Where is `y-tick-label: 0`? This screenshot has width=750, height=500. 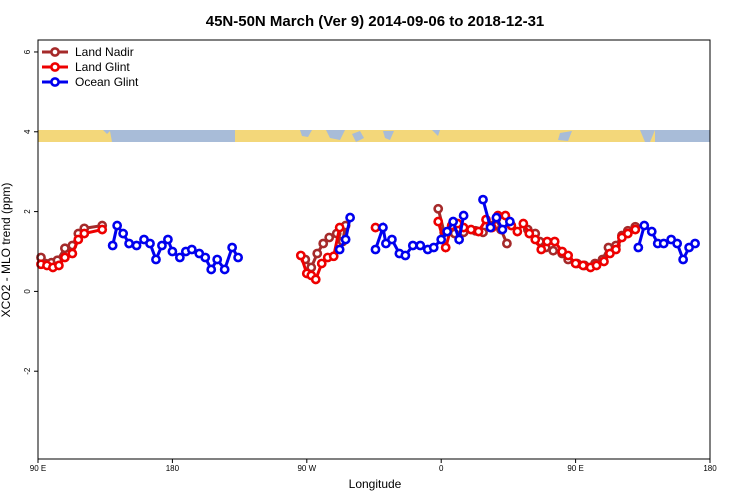
y-tick-label: 0 is located at coordinates (27, 291).